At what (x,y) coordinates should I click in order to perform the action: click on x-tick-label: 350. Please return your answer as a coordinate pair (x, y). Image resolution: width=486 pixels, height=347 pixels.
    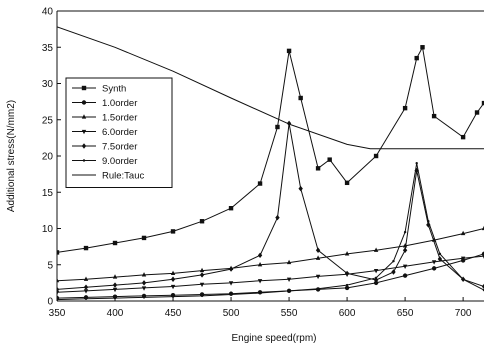
    Looking at the image, I should click on (57, 313).